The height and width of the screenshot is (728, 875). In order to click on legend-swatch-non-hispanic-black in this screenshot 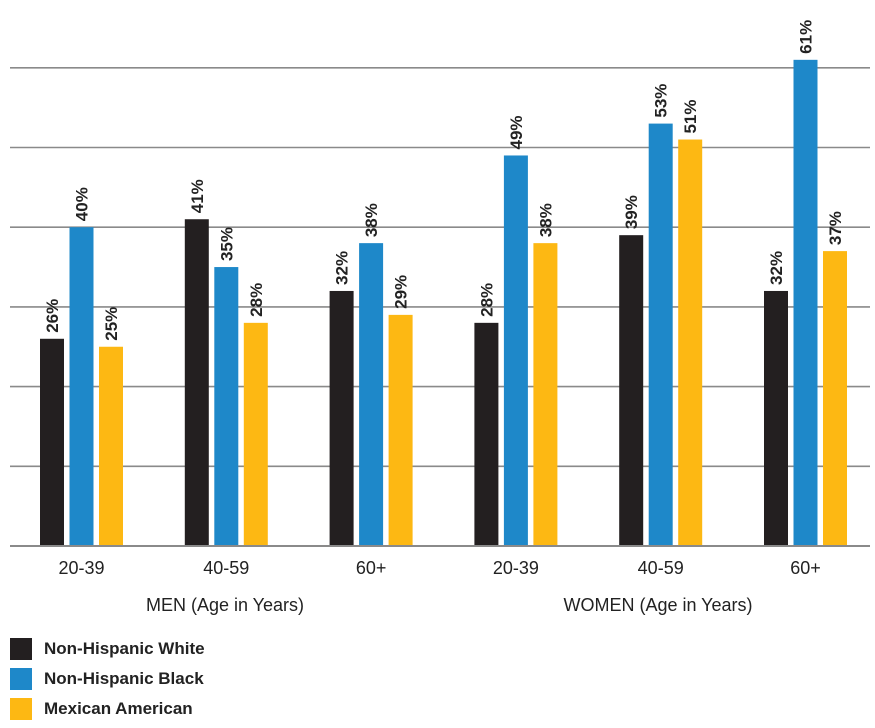, I will do `click(21, 679)`.